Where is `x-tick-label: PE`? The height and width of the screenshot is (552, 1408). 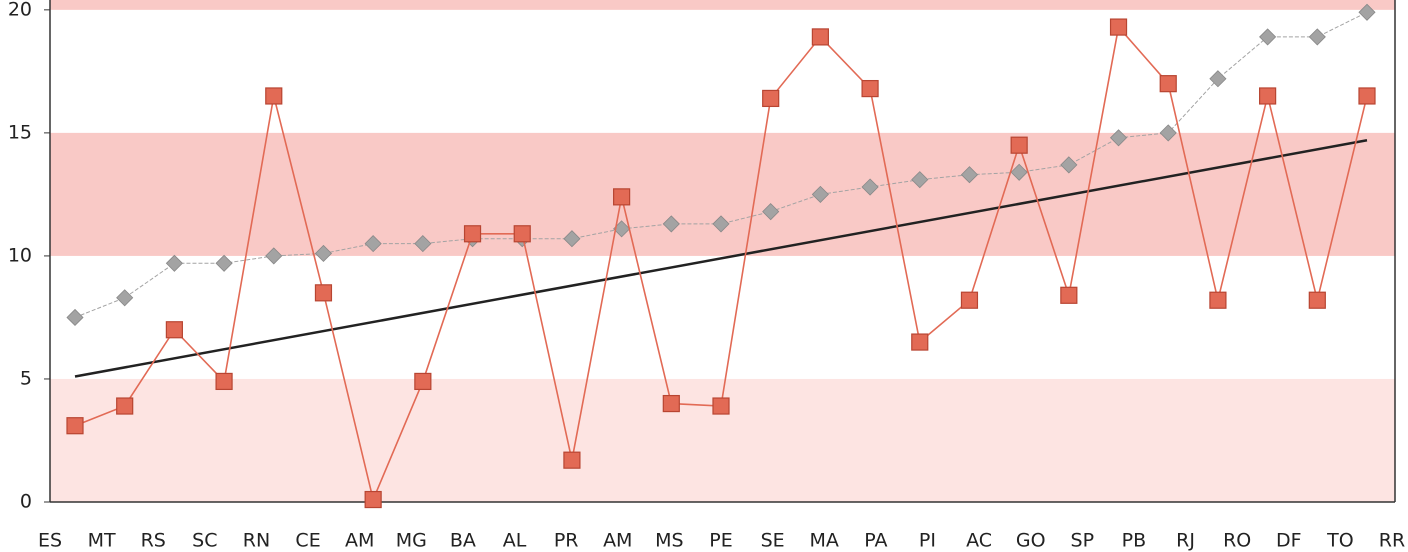 x-tick-label: PE is located at coordinates (720, 541).